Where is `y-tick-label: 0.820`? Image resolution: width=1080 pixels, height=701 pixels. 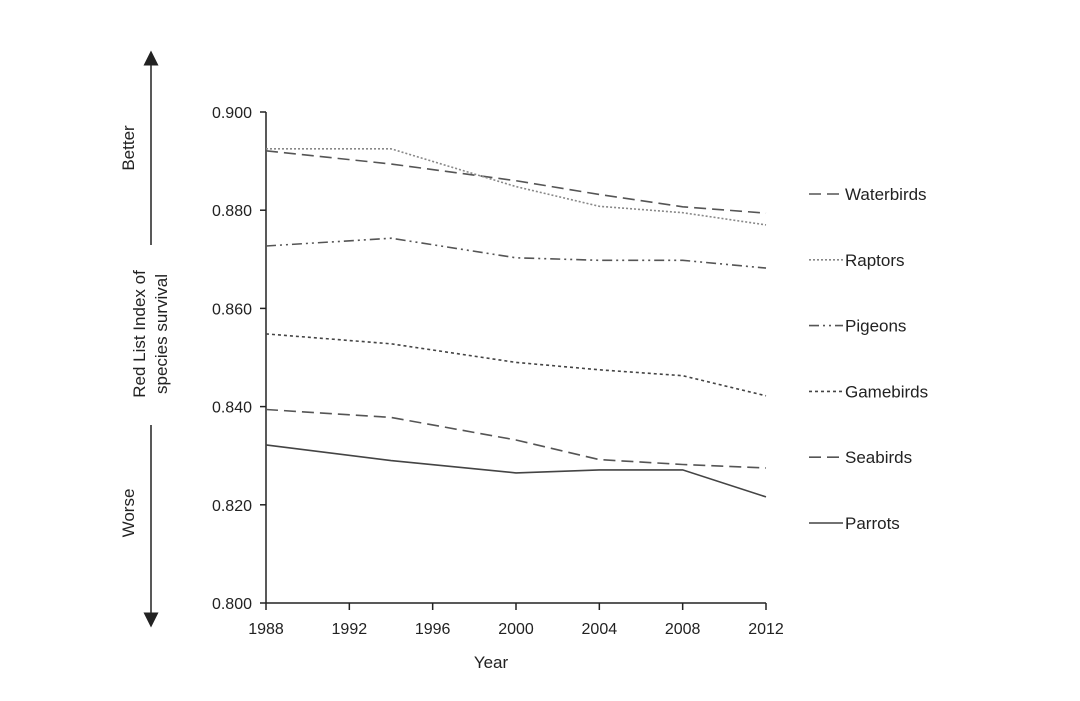
y-tick-label: 0.820 is located at coordinates (232, 506).